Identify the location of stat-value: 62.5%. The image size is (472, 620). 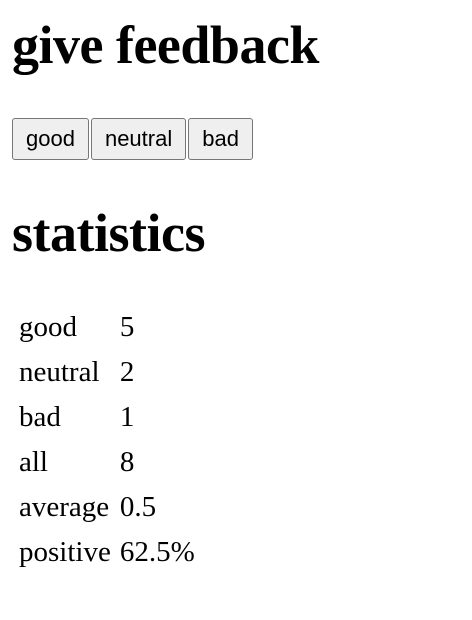
(157, 552).